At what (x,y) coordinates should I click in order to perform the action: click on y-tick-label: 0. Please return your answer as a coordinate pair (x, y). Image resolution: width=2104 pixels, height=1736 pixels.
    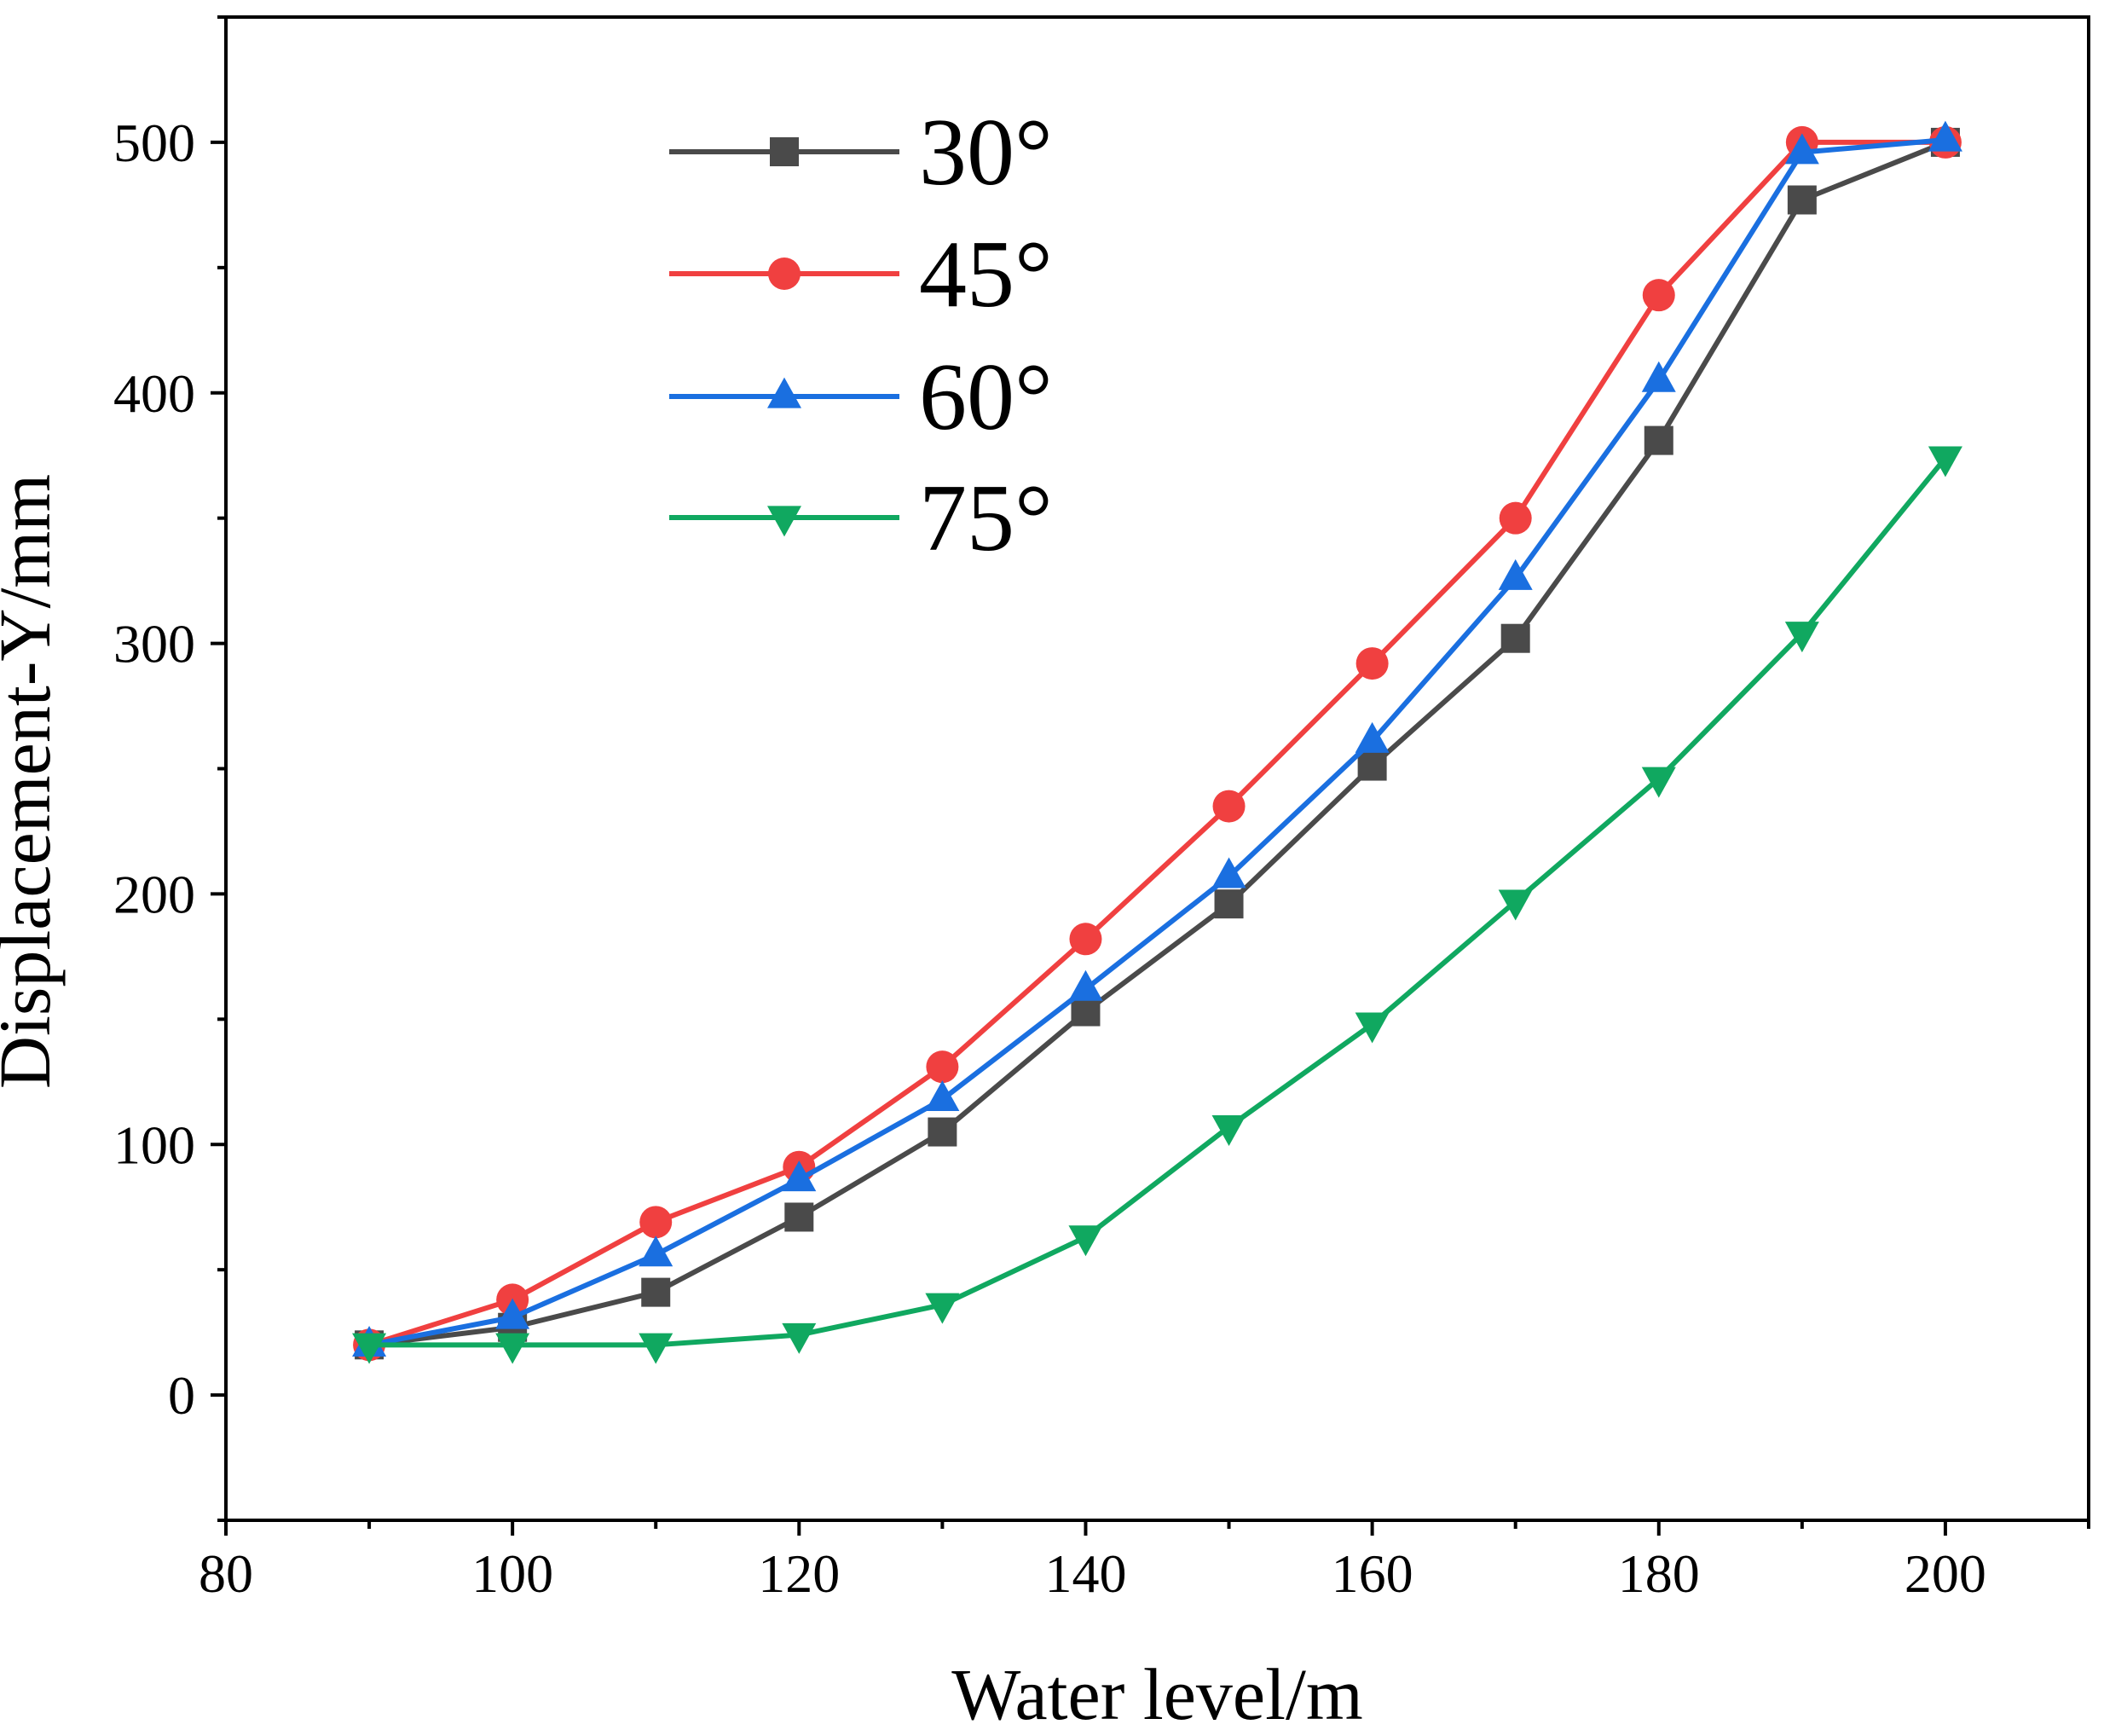
    Looking at the image, I should click on (182, 1395).